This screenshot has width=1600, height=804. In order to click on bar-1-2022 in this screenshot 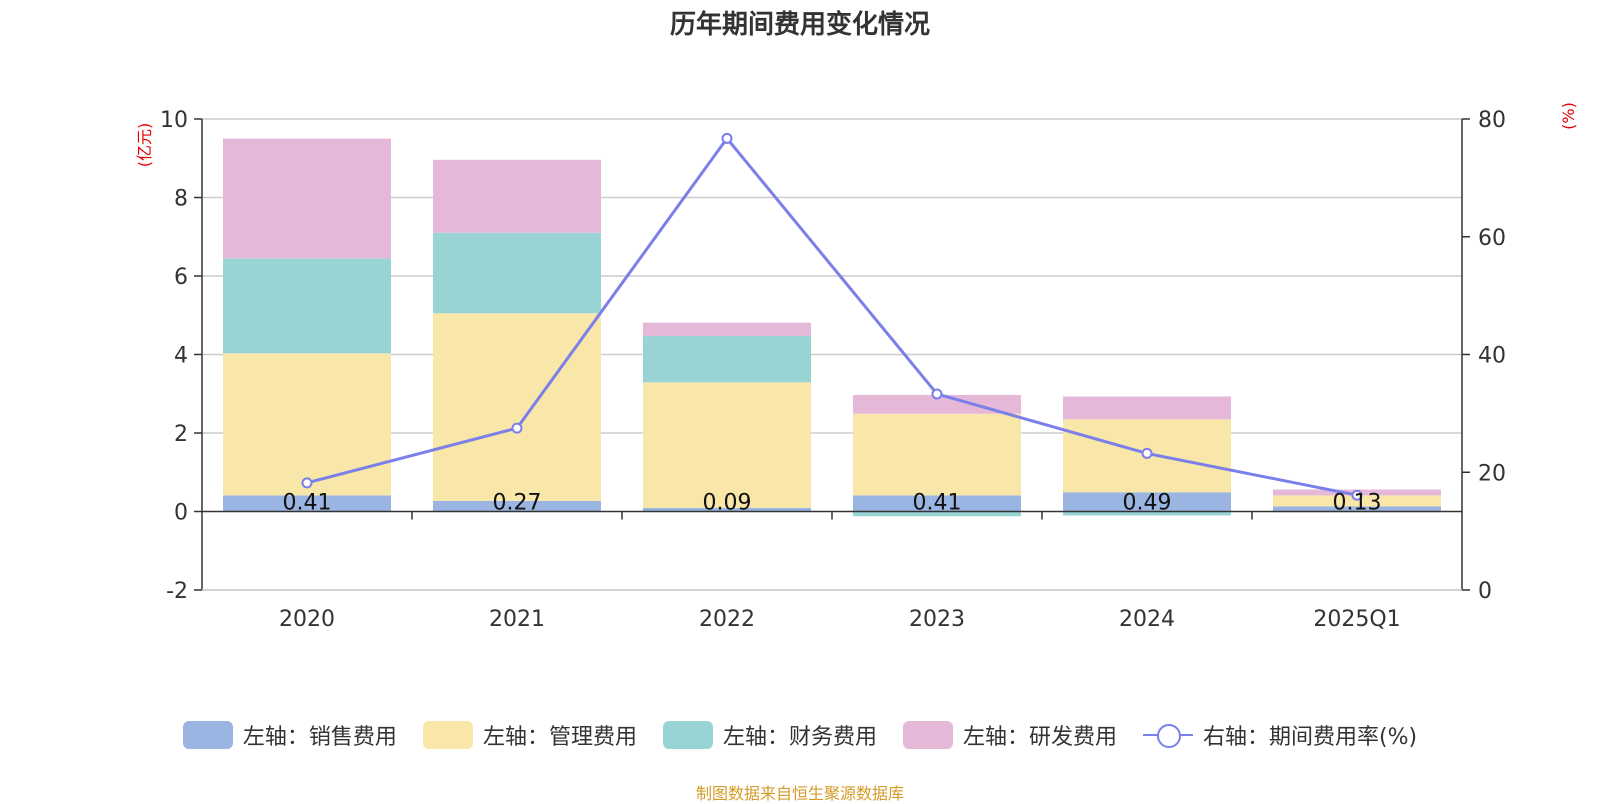, I will do `click(727, 445)`.